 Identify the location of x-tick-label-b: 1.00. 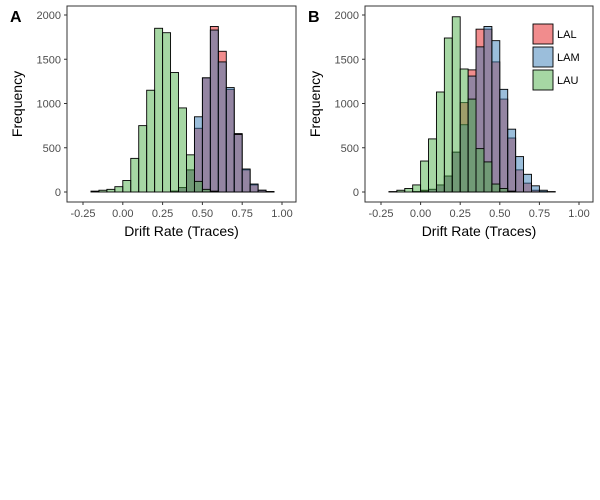
(578, 214).